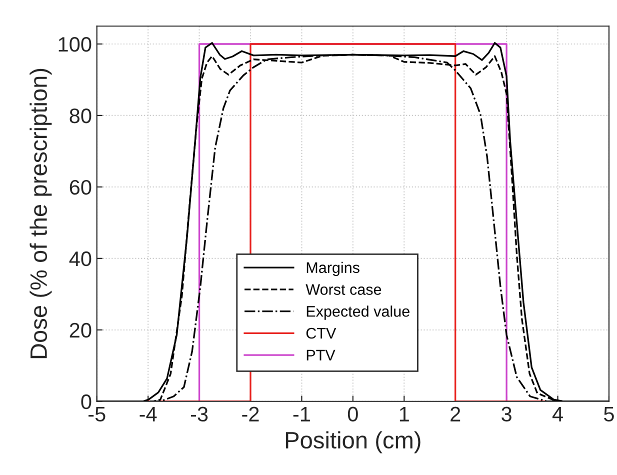 The height and width of the screenshot is (475, 617). I want to click on y-tick-label: 40, so click(80, 258).